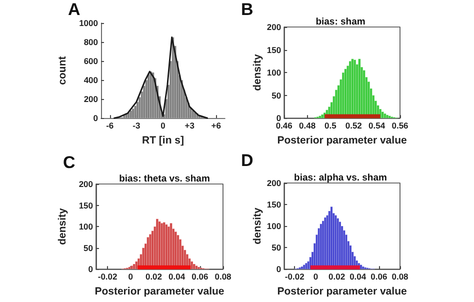 The image size is (474, 302). I want to click on x-tick-label: +6, so click(216, 125).